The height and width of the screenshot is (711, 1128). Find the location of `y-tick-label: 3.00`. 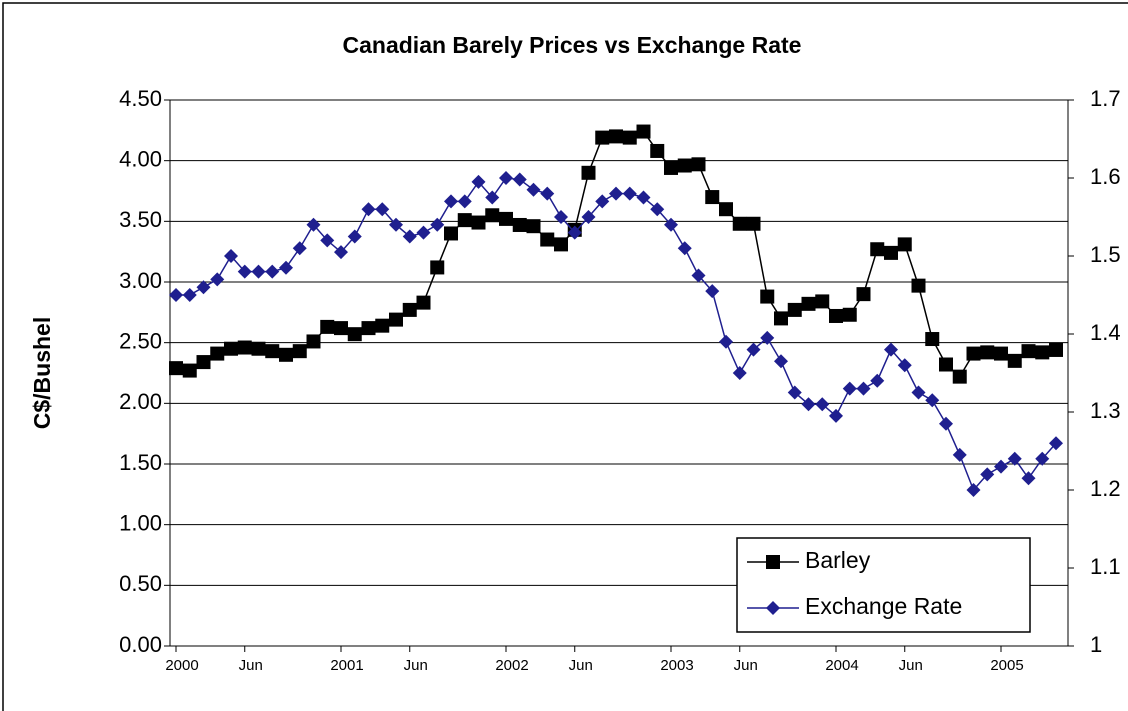

y-tick-label: 3.00 is located at coordinates (140, 280).